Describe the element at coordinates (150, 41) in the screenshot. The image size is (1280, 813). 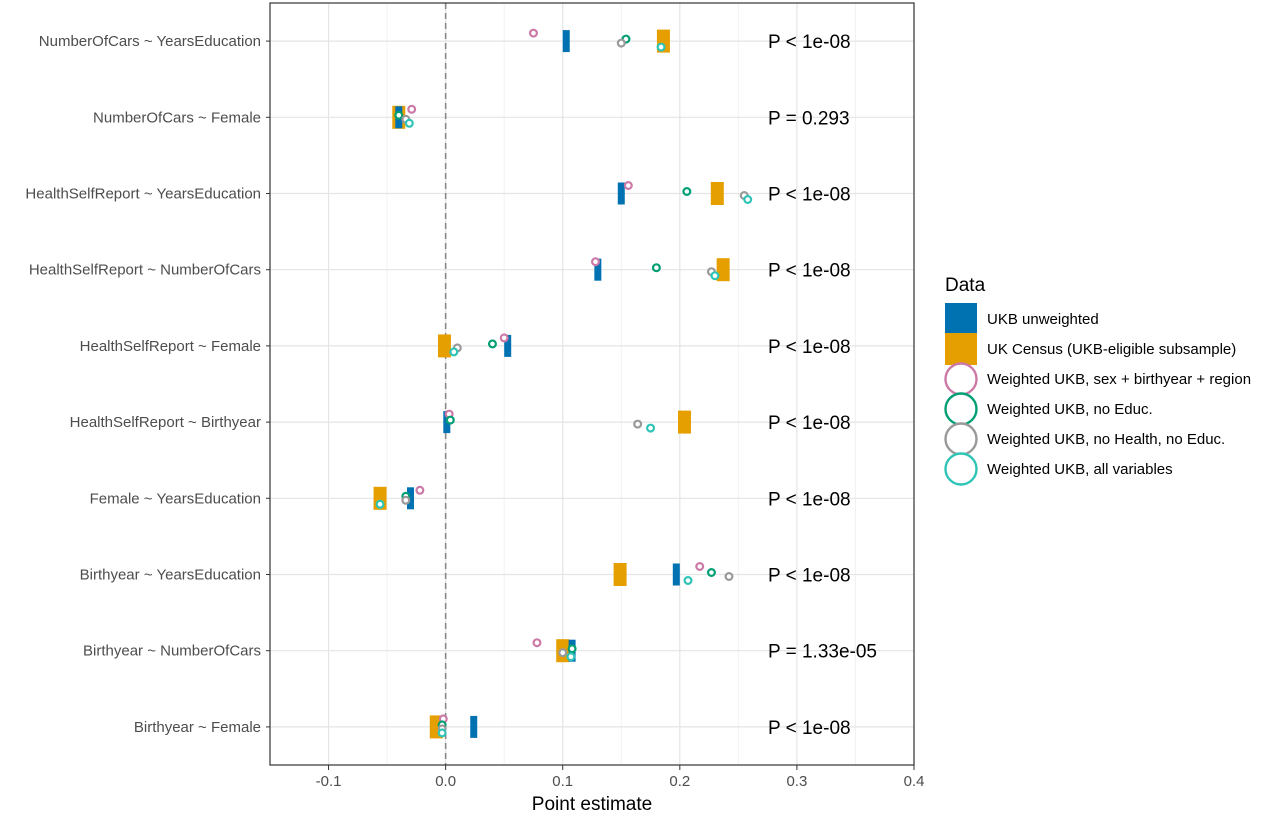
I see `y-tick-label: NumberOfCars ~ YearsEducation` at that location.